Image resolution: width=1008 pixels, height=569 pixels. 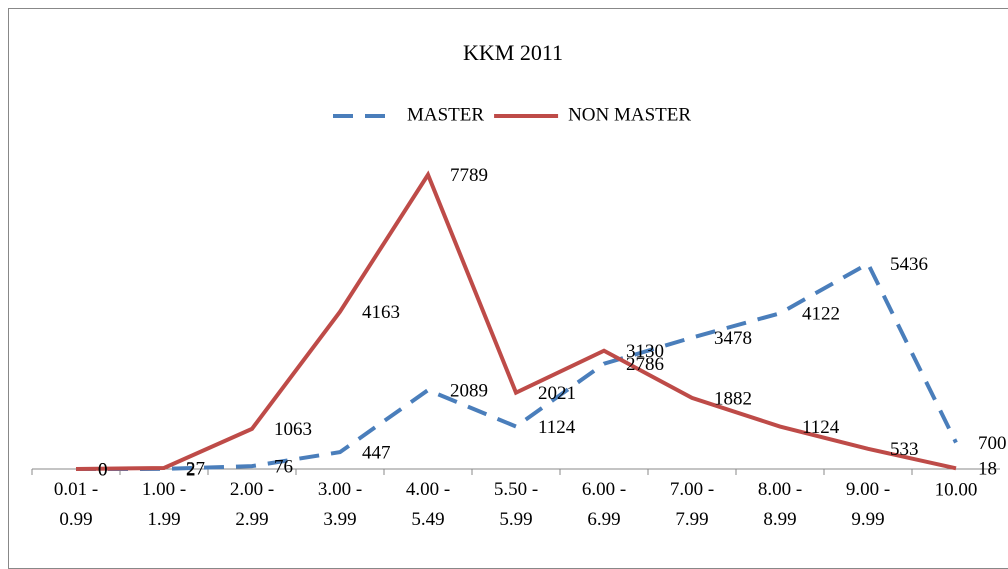 I want to click on chart-title: KKM 2011, so click(x=513, y=52).